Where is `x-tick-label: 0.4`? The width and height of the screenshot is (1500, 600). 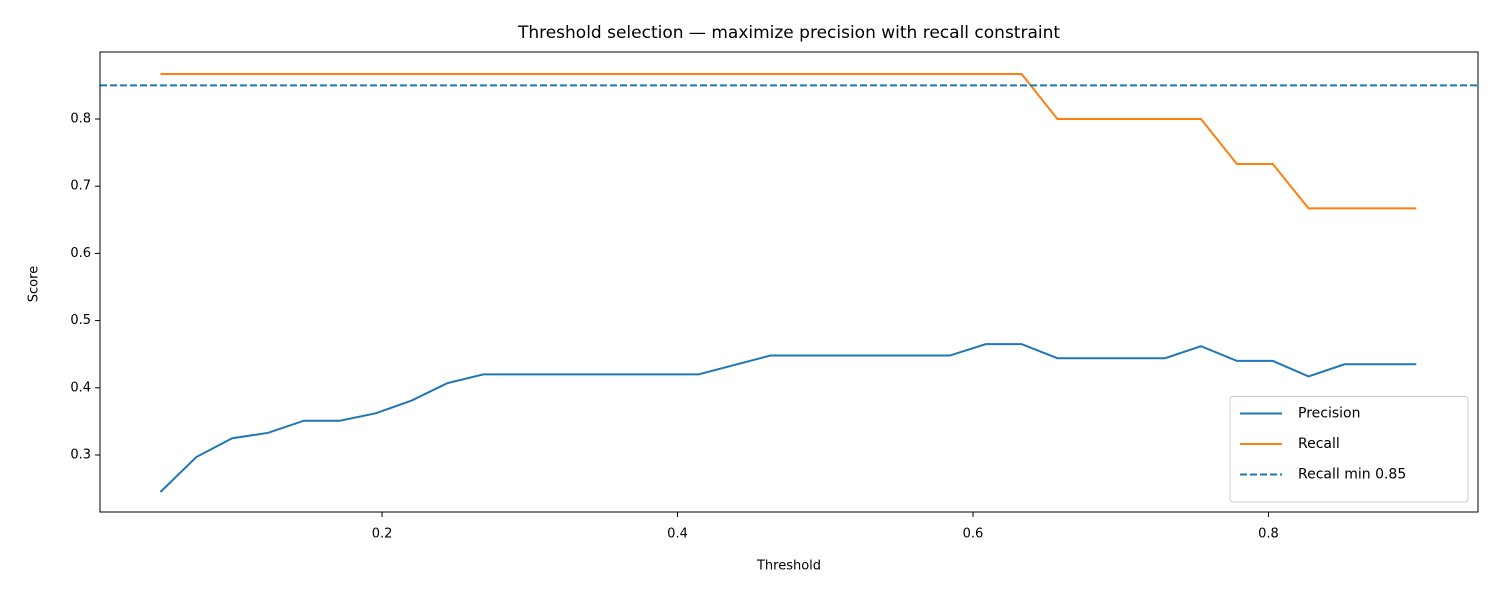
x-tick-label: 0.4 is located at coordinates (677, 534).